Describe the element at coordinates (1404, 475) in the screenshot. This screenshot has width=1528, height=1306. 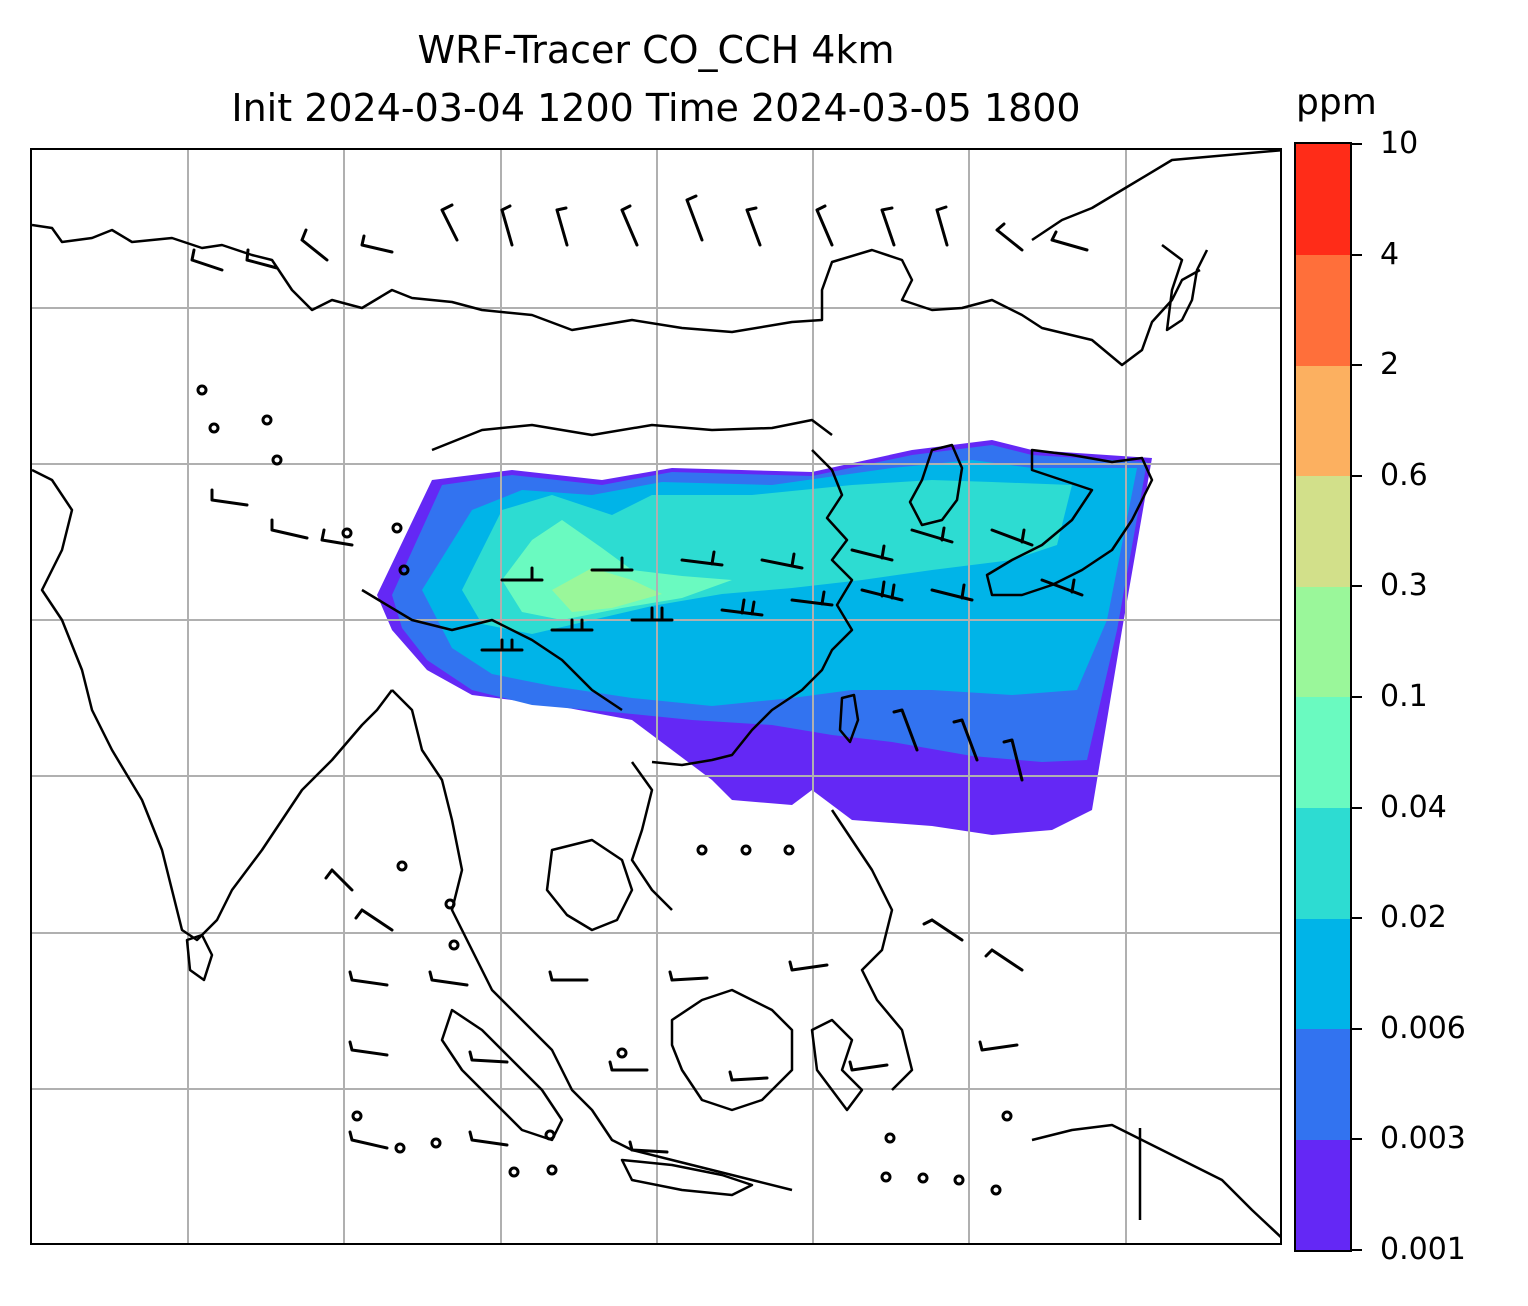
I see `colorbar-tick-label: 0.6` at that location.